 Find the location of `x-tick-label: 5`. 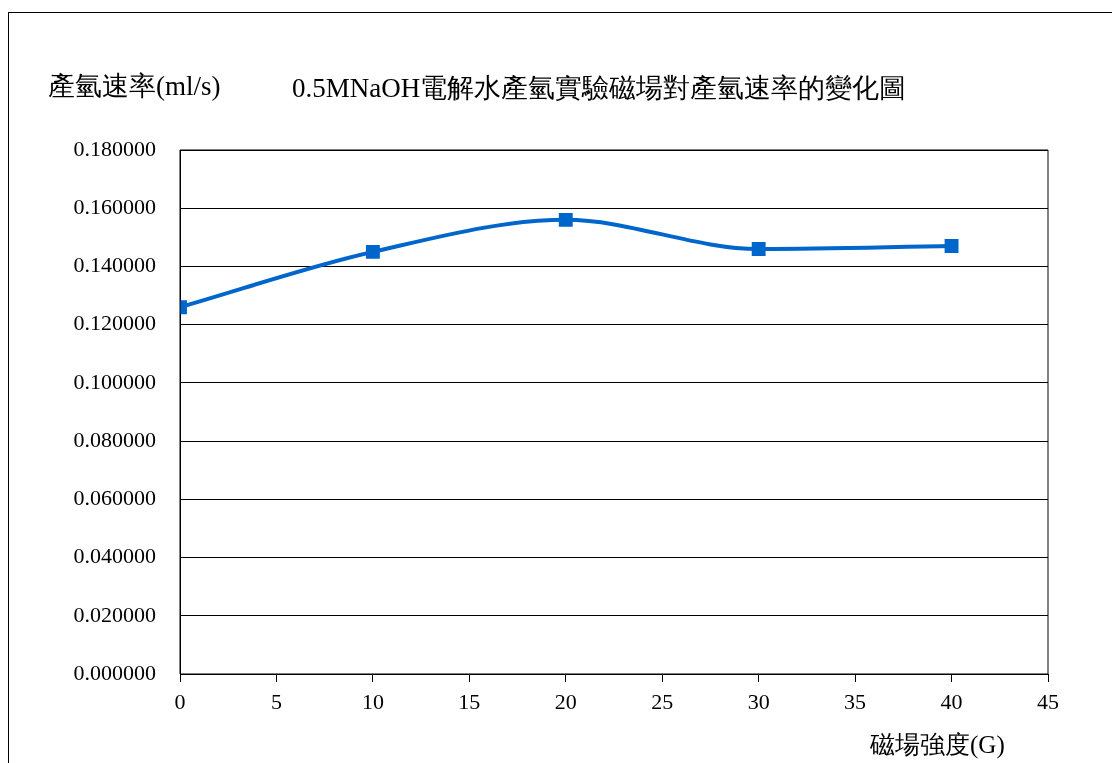

x-tick-label: 5 is located at coordinates (276, 701).